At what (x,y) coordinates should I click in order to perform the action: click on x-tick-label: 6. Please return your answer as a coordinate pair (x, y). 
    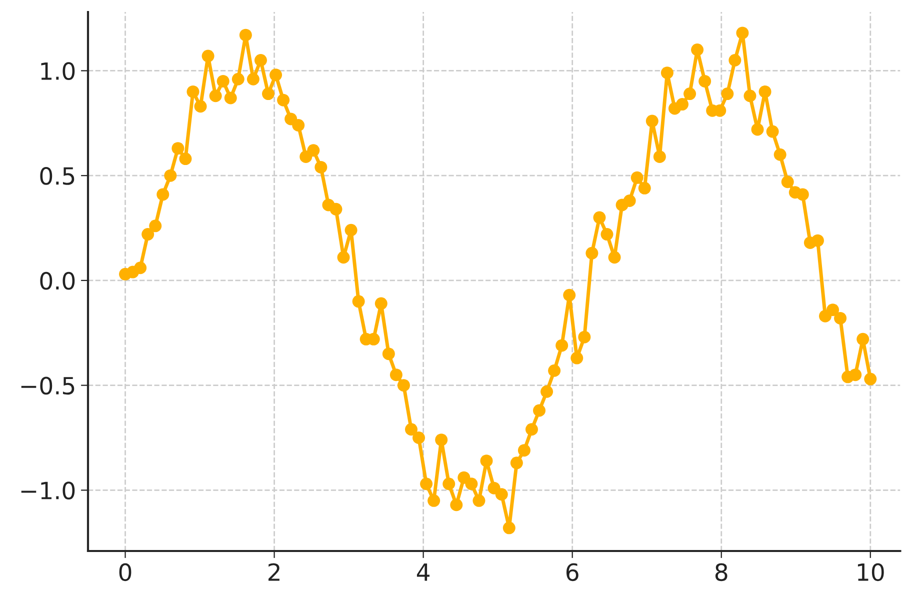
    Looking at the image, I should click on (572, 572).